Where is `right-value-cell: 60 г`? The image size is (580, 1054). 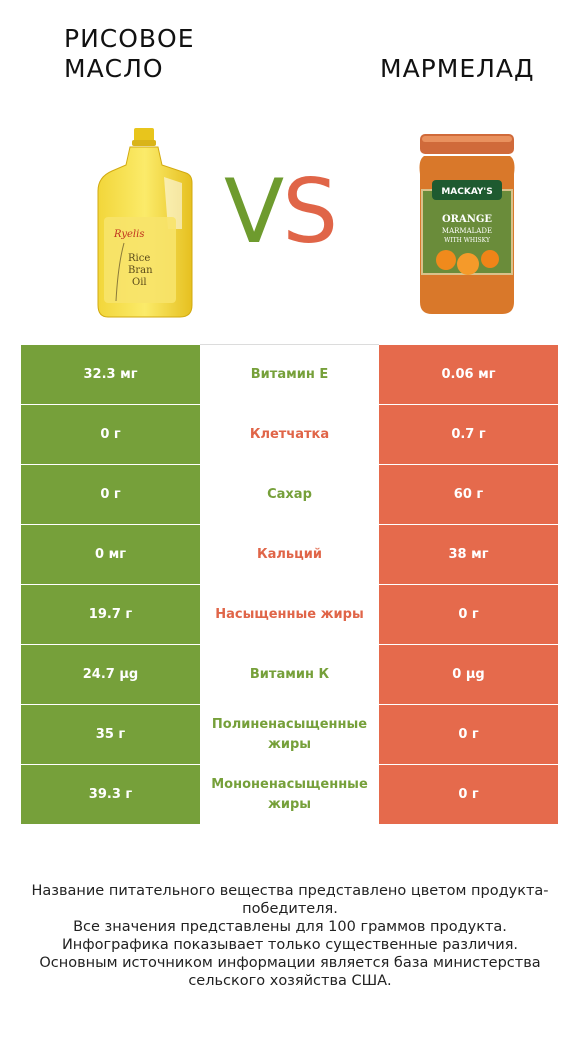 right-value-cell: 60 г is located at coordinates (468, 494).